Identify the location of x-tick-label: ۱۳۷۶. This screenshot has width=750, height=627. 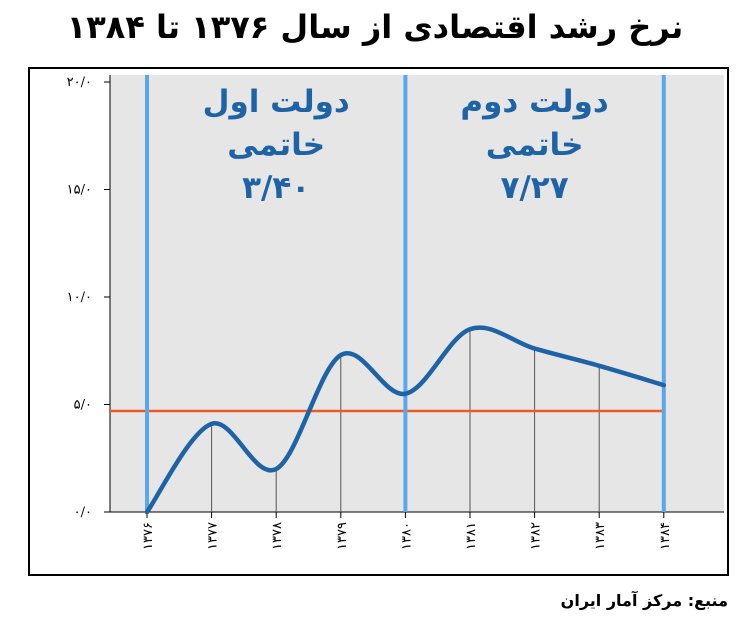
(148, 536).